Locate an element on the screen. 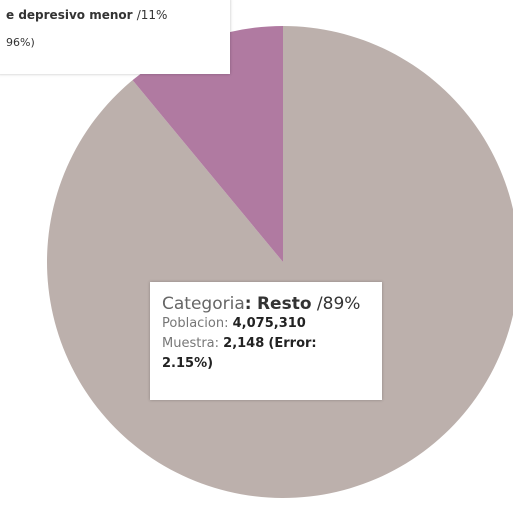  percent: 89% is located at coordinates (341, 304).